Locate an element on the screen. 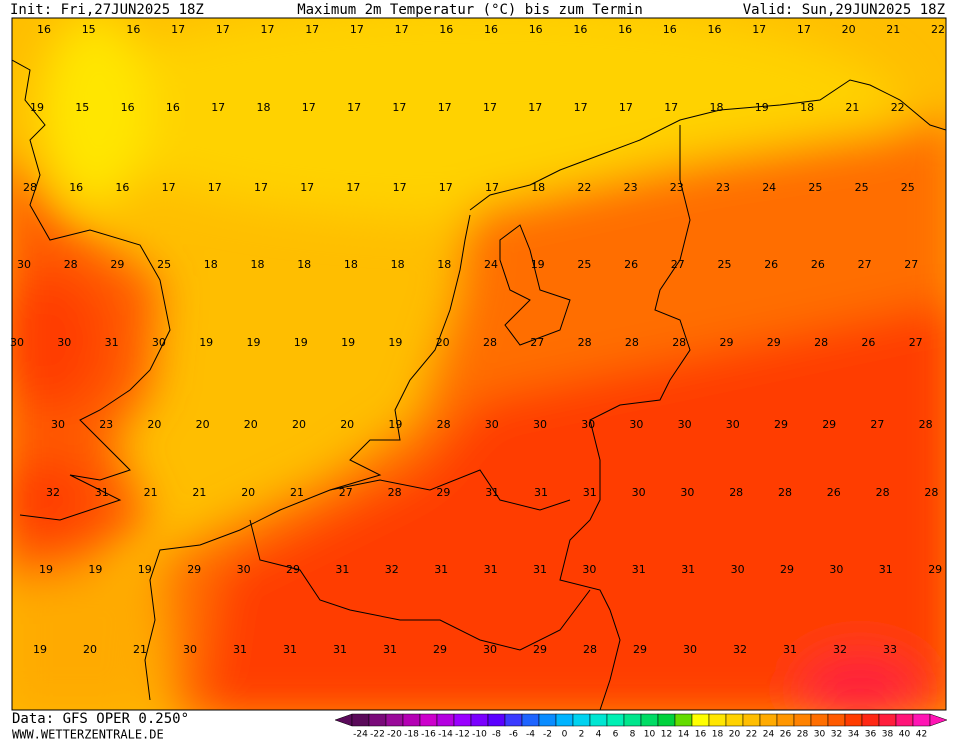  colorbar-arrow-high is located at coordinates (938, 720).